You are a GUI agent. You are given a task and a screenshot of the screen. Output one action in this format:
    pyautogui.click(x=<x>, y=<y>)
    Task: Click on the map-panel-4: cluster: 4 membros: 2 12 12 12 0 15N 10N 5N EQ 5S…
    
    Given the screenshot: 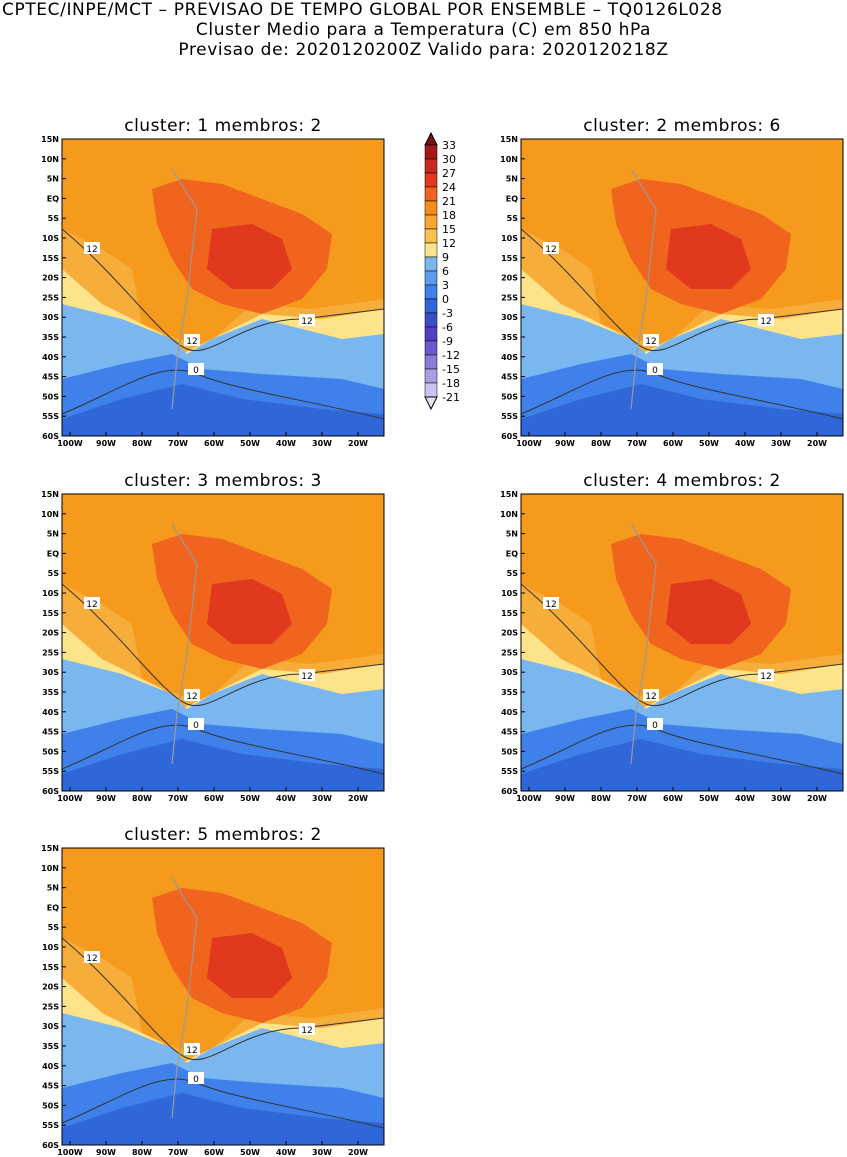 What is the action you would take?
    pyautogui.click(x=672, y=637)
    